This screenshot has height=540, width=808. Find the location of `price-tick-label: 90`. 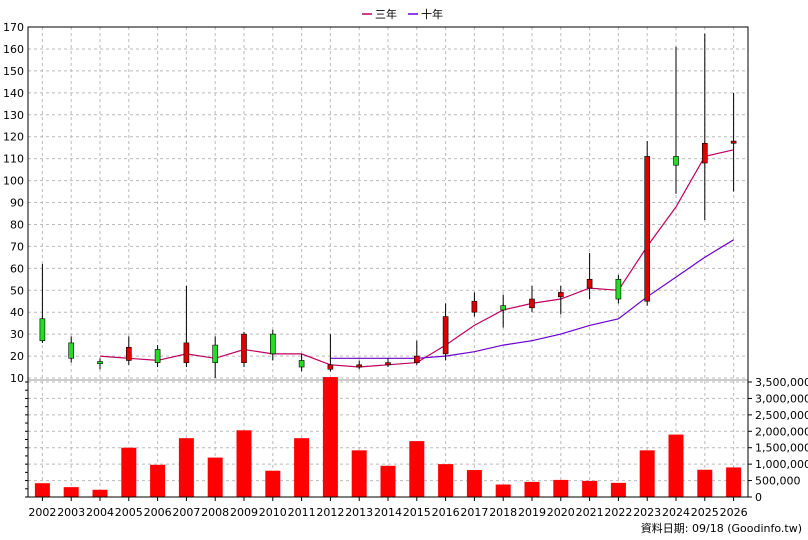

price-tick-label: 90 is located at coordinates (17, 203).